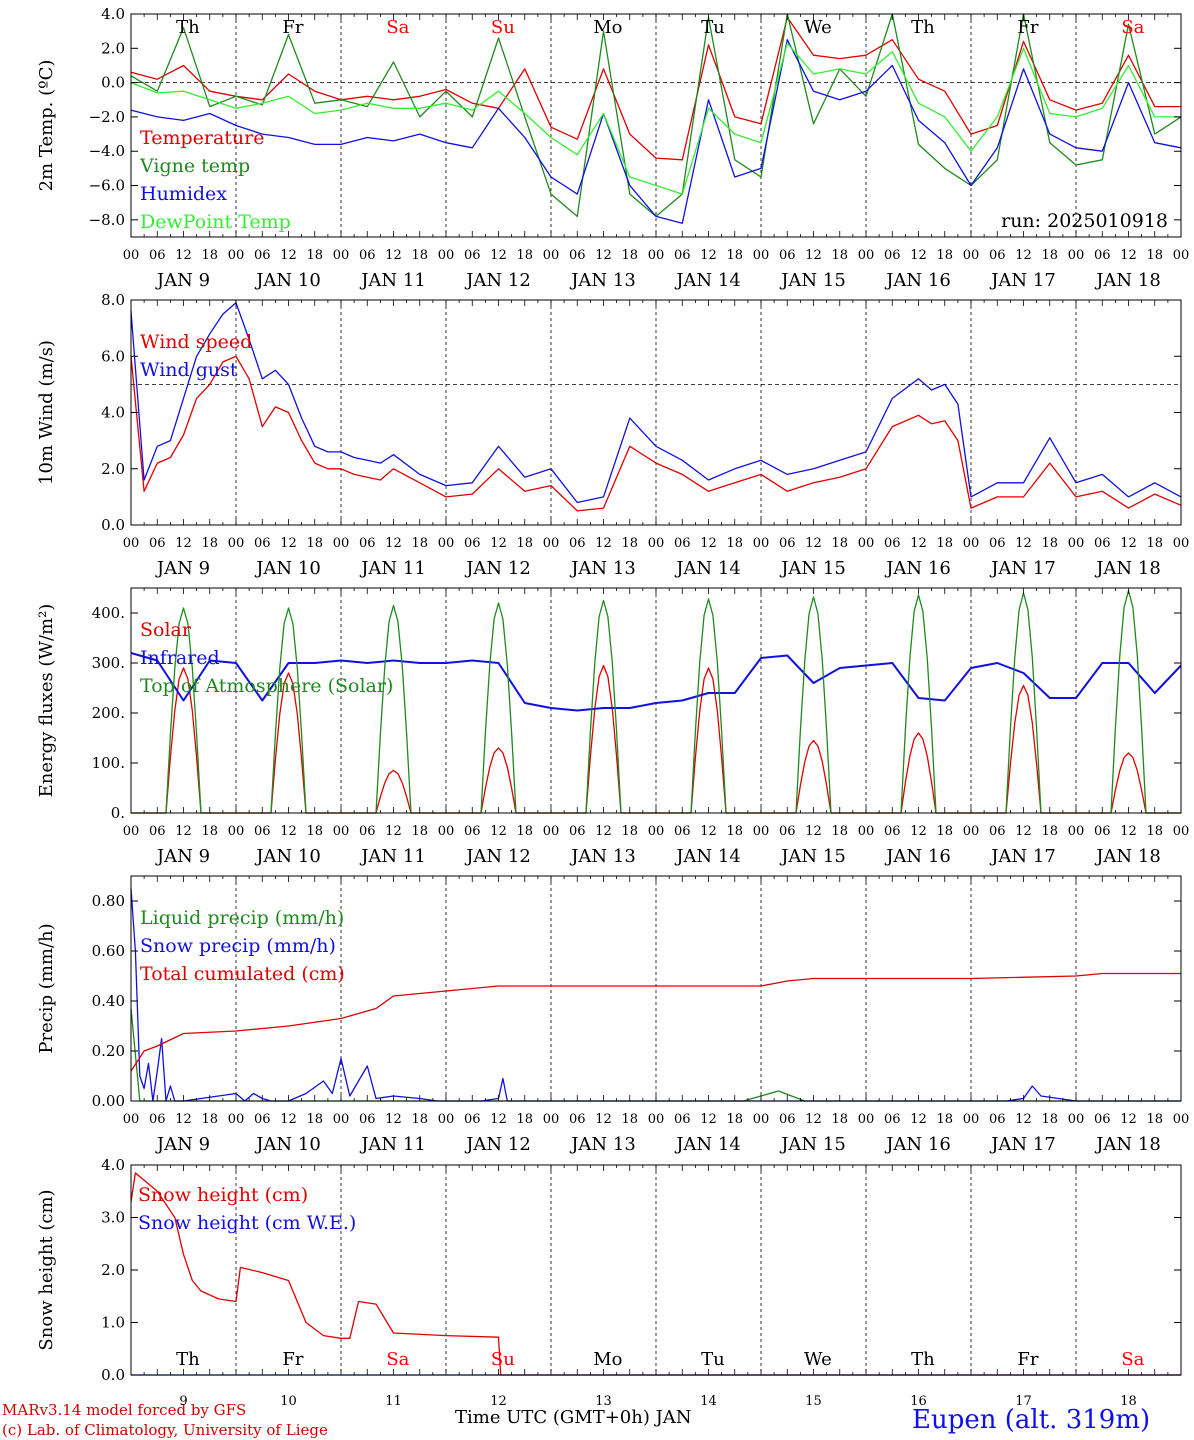 The image size is (1194, 1440). I want to click on run-annotation: run: 2025010918, so click(1084, 221).